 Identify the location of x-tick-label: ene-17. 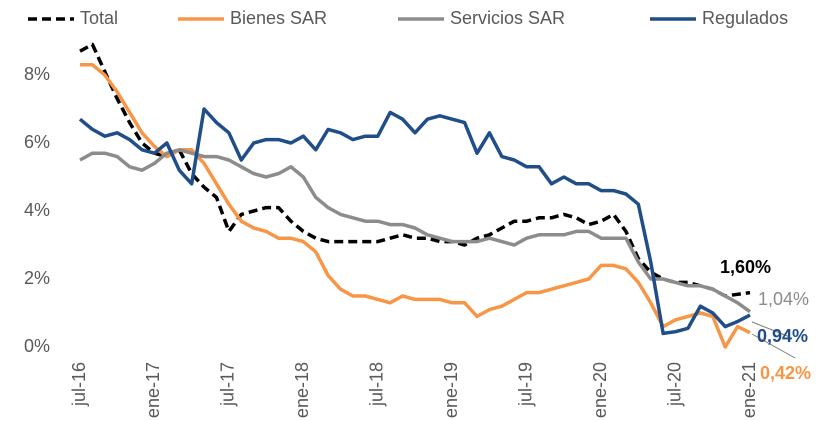
(153, 390).